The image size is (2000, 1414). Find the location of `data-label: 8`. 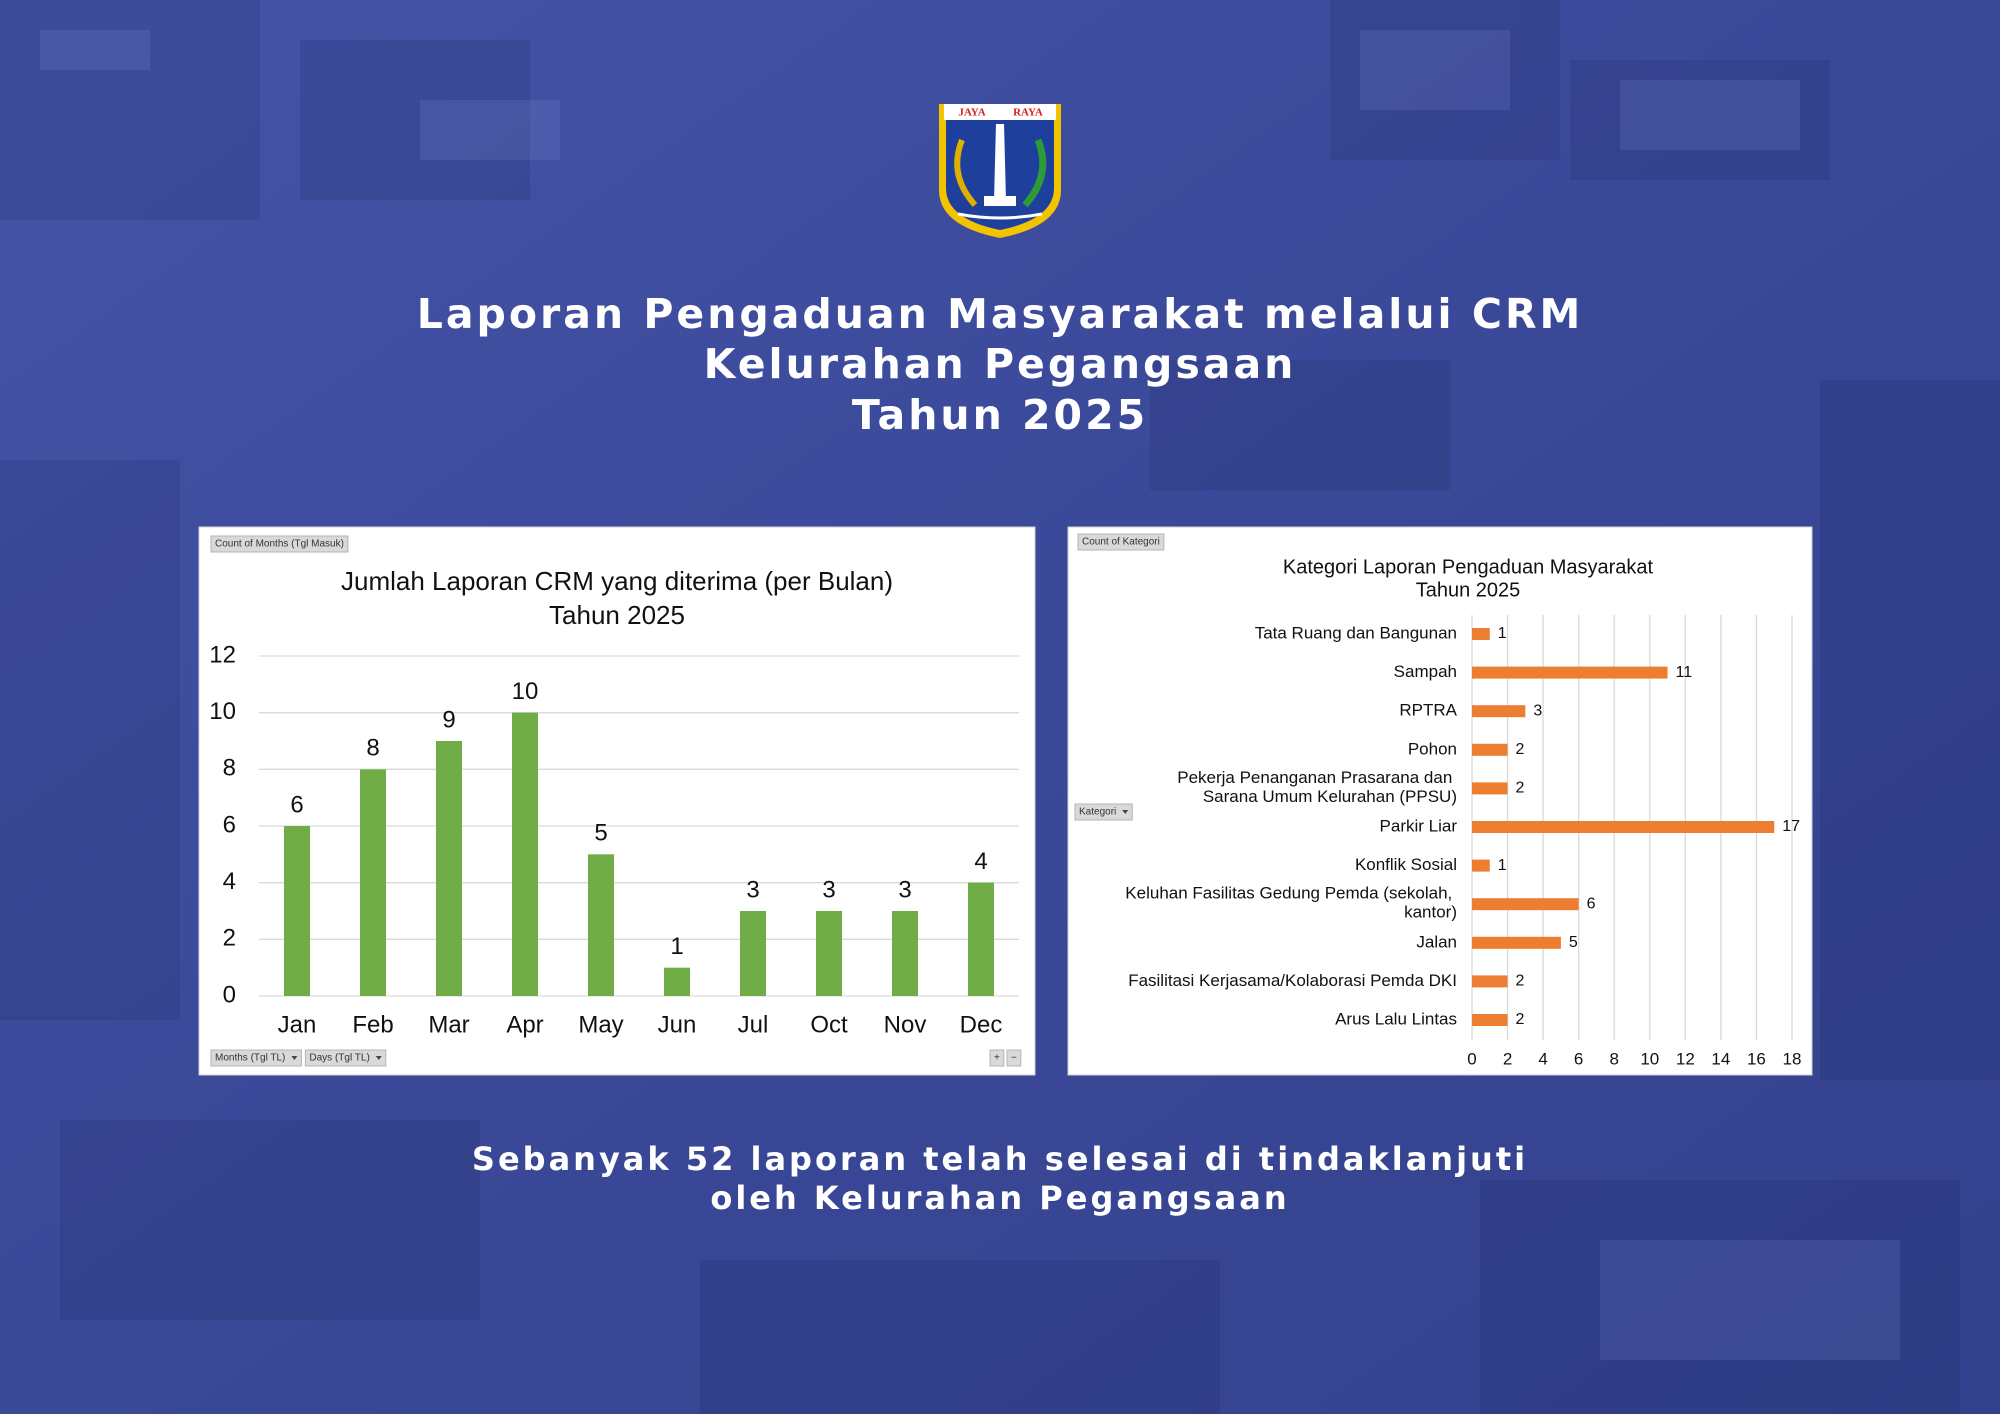

data-label: 8 is located at coordinates (372, 748).